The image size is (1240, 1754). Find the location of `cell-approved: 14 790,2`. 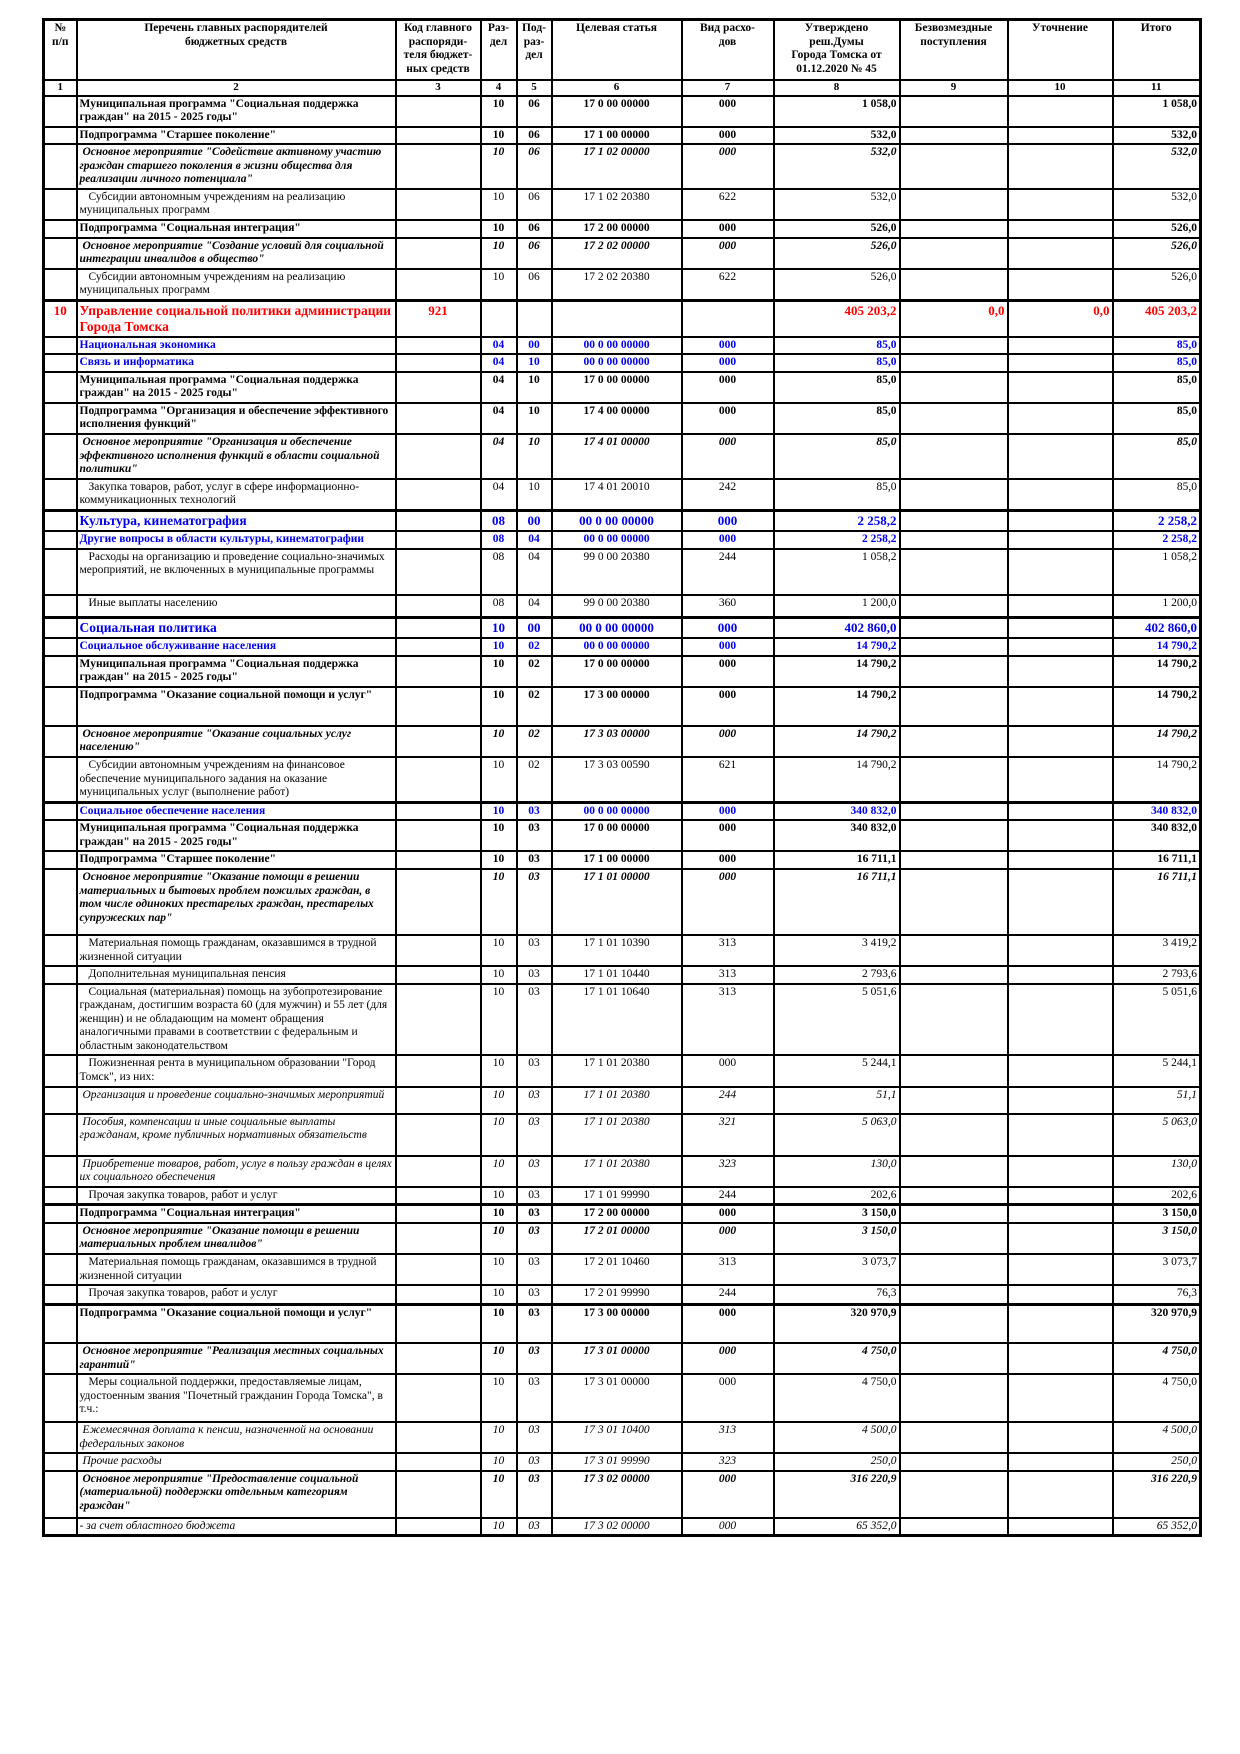

cell-approved: 14 790,2 is located at coordinates (836, 706).